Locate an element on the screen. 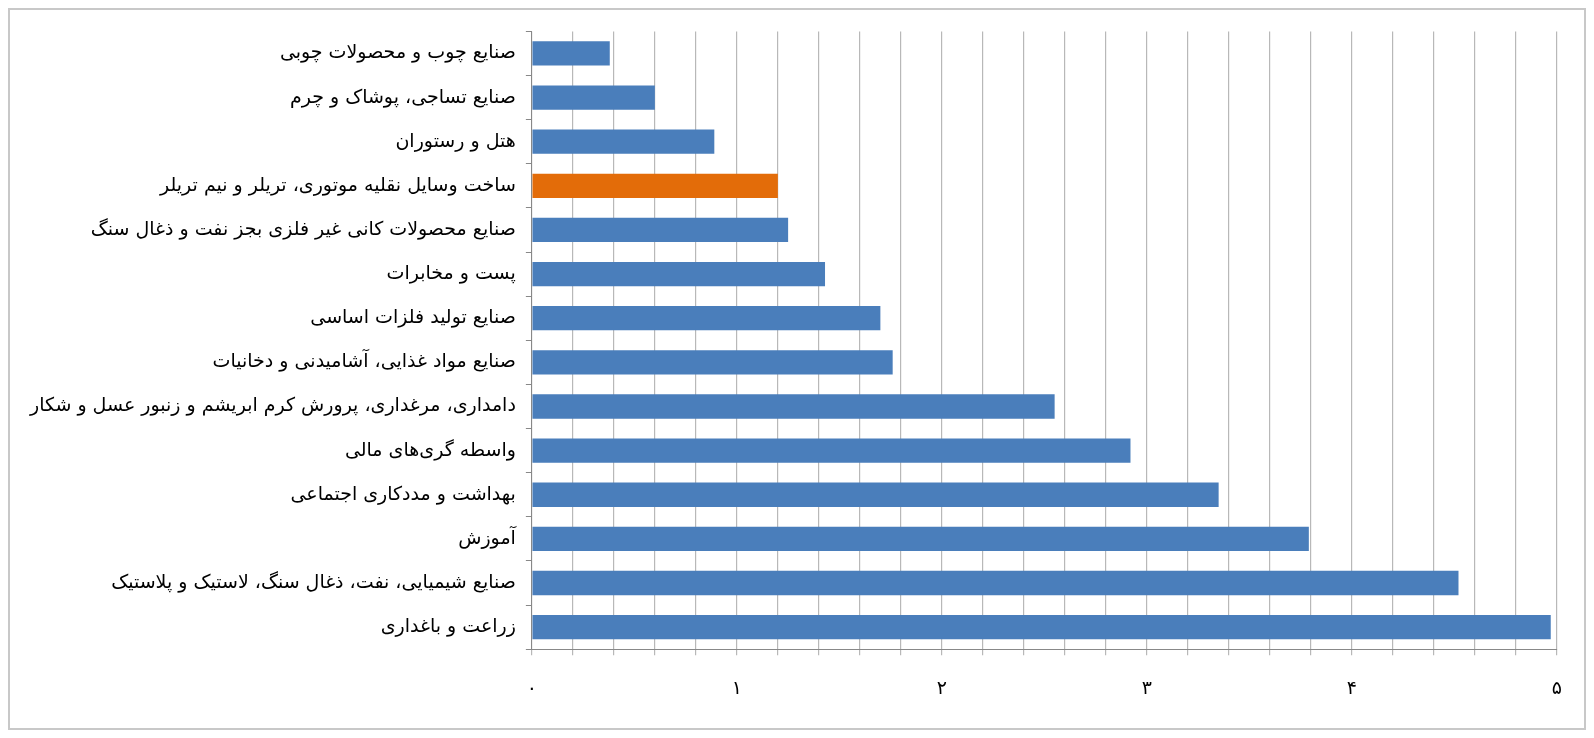 This screenshot has width=1594, height=738. x-tick-label: ۲ is located at coordinates (941, 686).